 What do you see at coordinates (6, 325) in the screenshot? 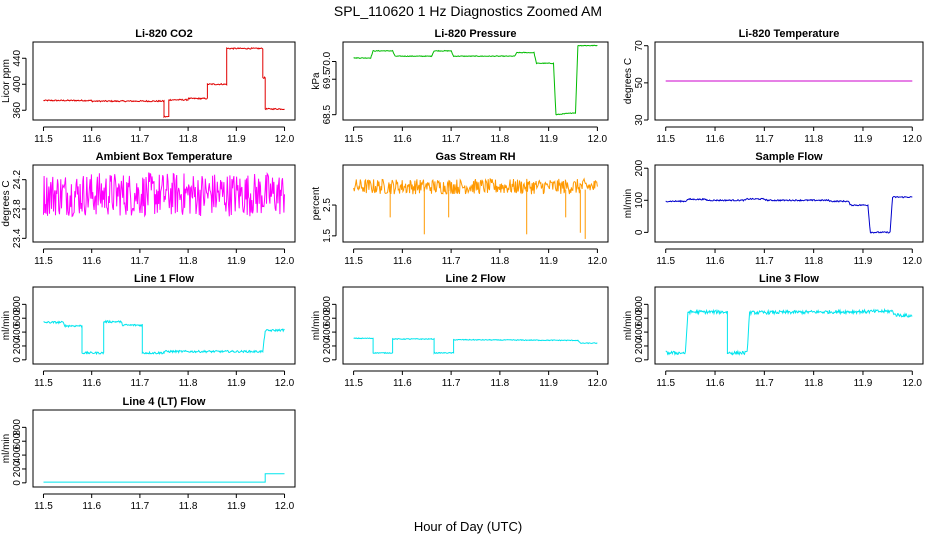
I see `line-1-flow-y-axis-label: ml/min` at bounding box center [6, 325].